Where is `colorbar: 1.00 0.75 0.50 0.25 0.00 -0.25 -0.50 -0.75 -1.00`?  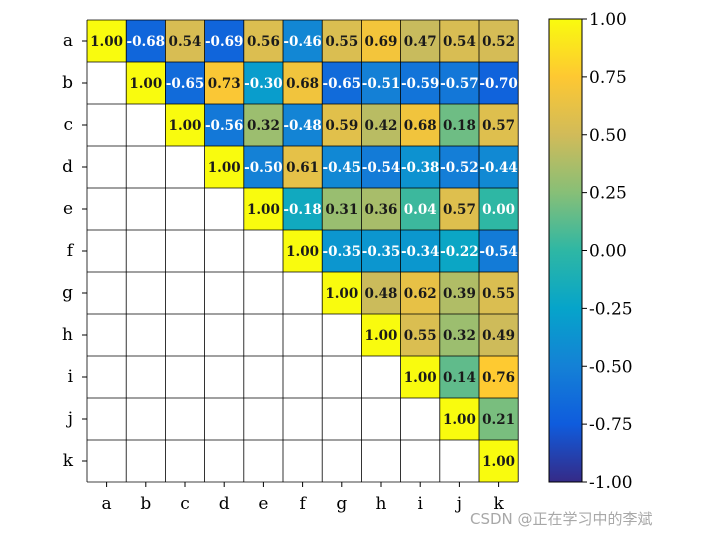
colorbar: 1.00 0.75 0.50 0.25 0.00 -0.25 -0.50 -0.75 -1.00 is located at coordinates (590, 251).